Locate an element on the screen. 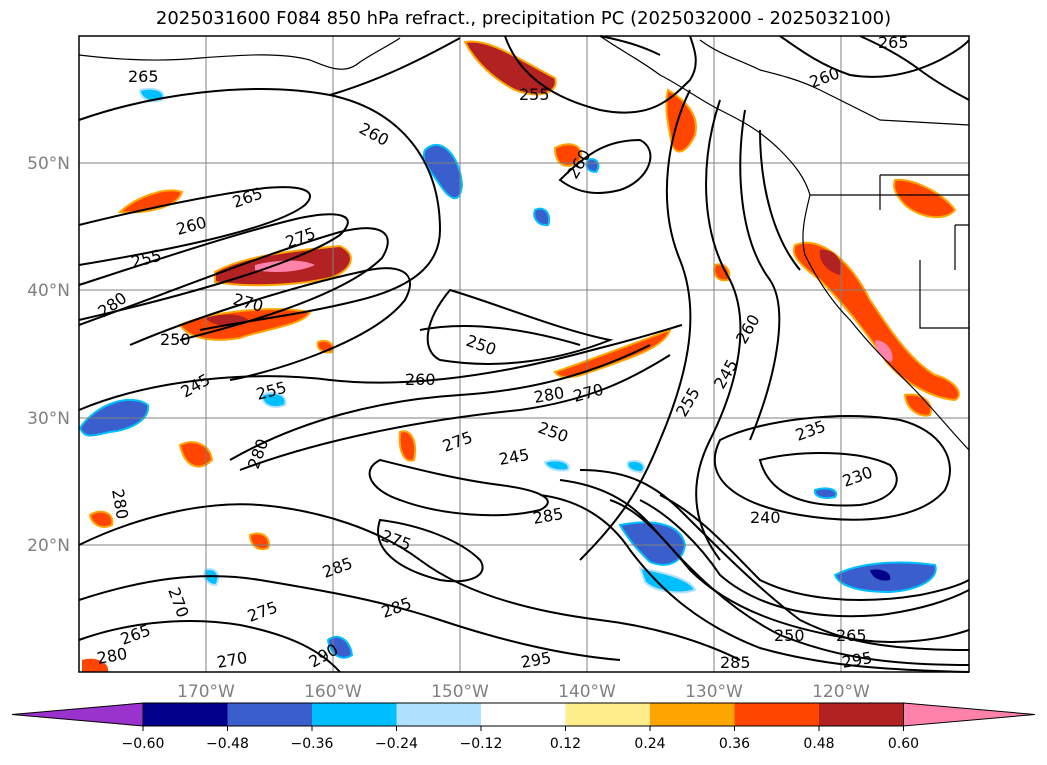 The height and width of the screenshot is (765, 1047). colorbar-extend-high is located at coordinates (969, 714).